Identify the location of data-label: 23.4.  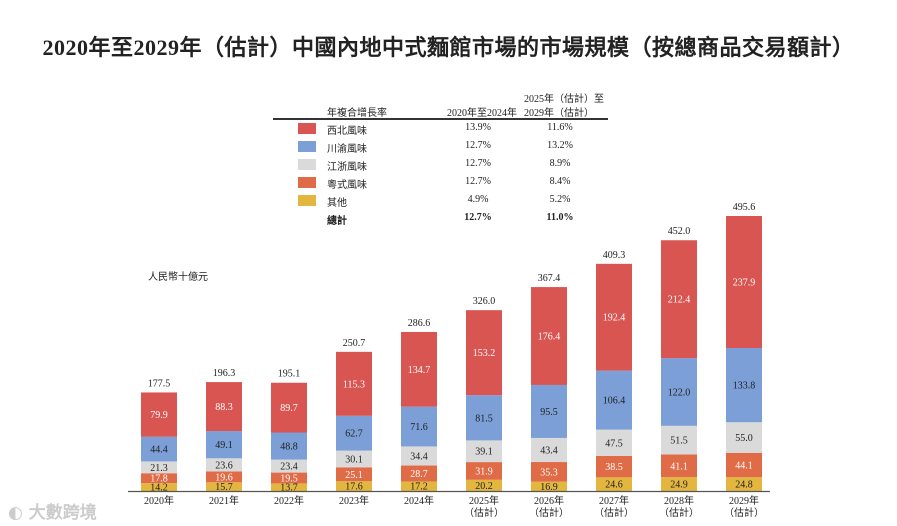
(289, 467).